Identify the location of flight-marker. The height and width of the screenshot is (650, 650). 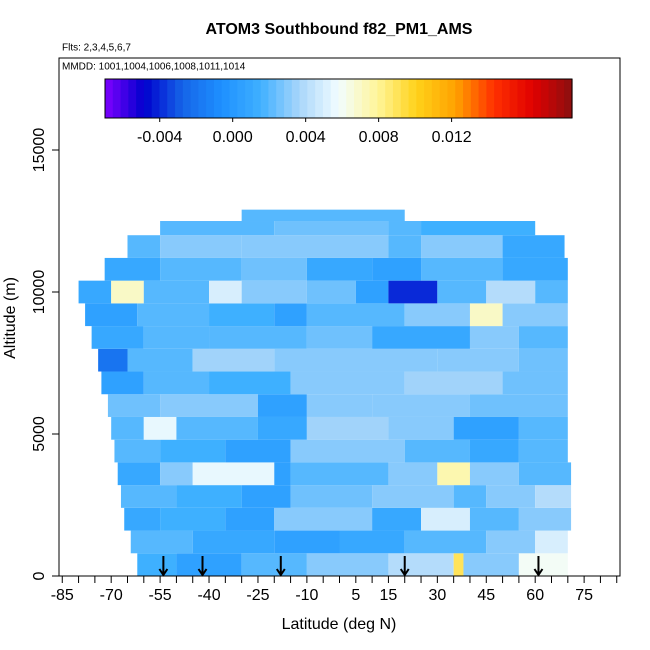
(538, 566).